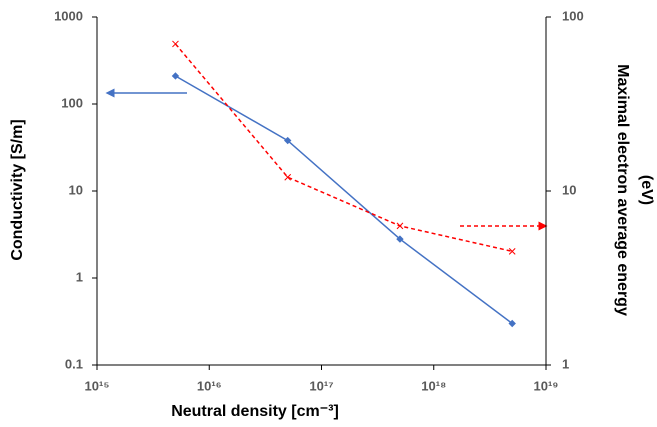  What do you see at coordinates (209, 385) in the screenshot?
I see `x-tick-label: 10¹⁶` at bounding box center [209, 385].